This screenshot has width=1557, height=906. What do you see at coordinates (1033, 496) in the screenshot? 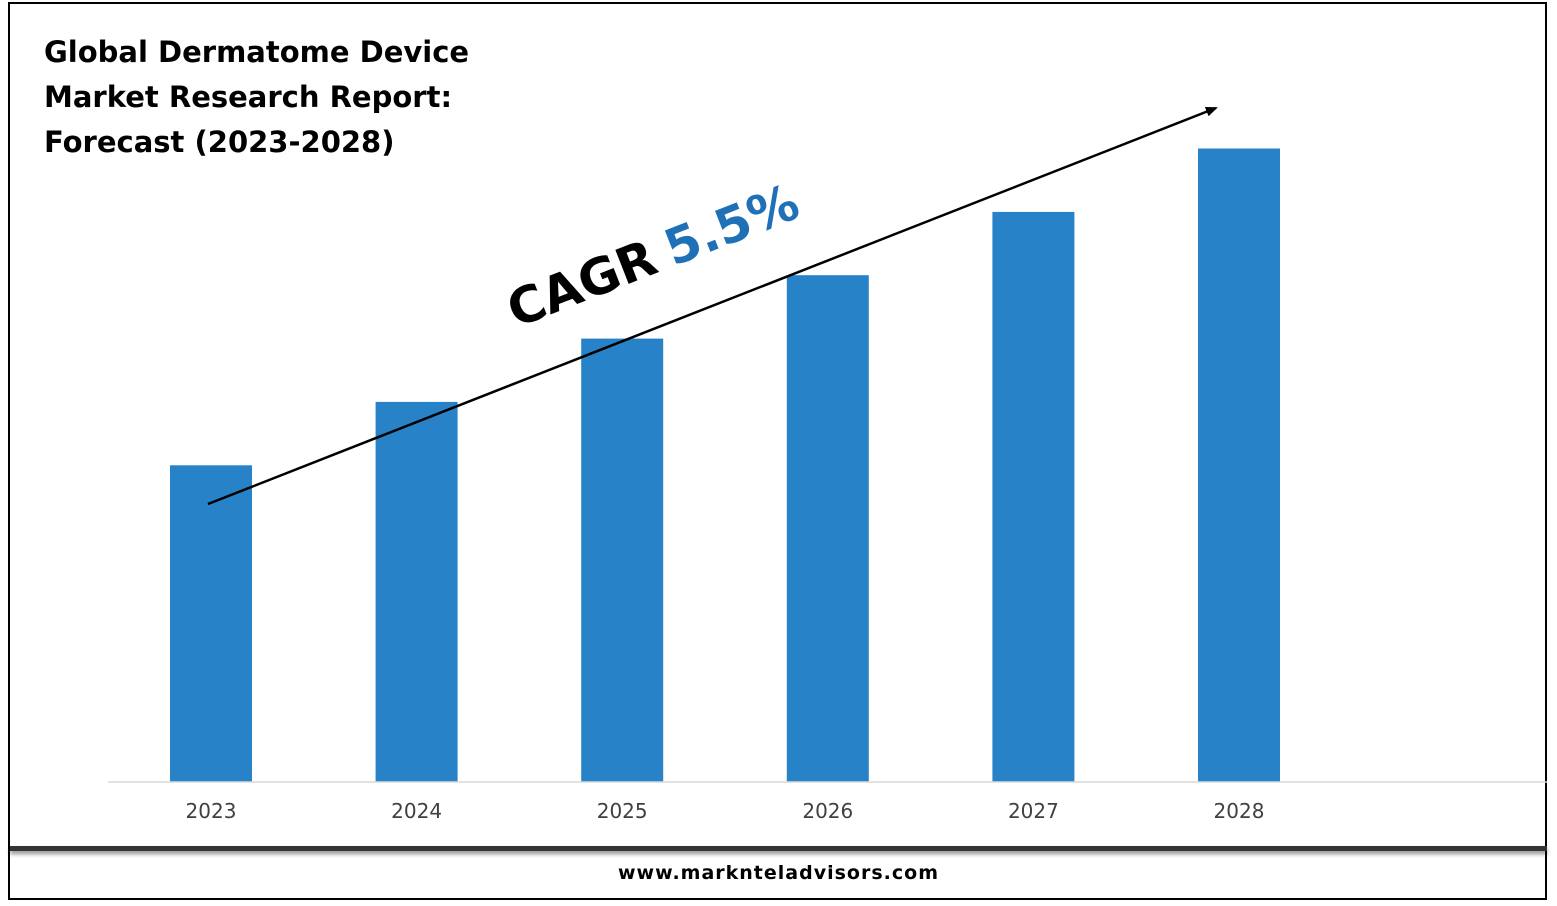
I see `bar-2027` at bounding box center [1033, 496].